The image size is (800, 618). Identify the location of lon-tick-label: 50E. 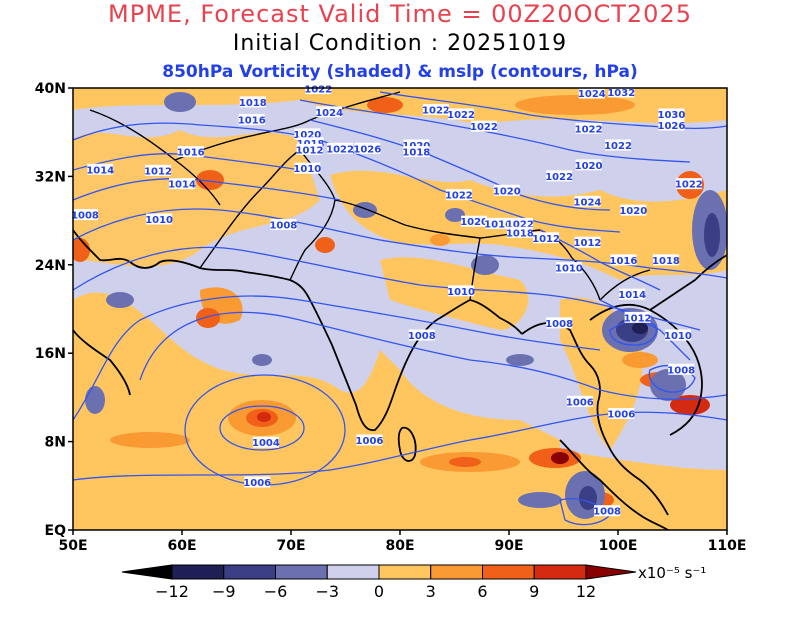
(72, 546).